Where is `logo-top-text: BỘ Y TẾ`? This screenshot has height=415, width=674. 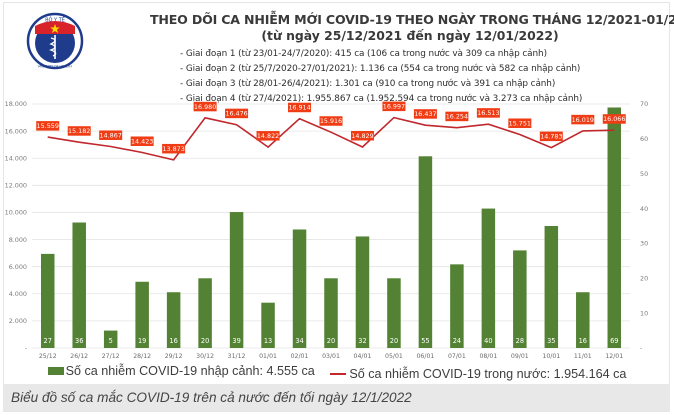
logo-top-text: BỘ Y TẾ is located at coordinates (55, 20).